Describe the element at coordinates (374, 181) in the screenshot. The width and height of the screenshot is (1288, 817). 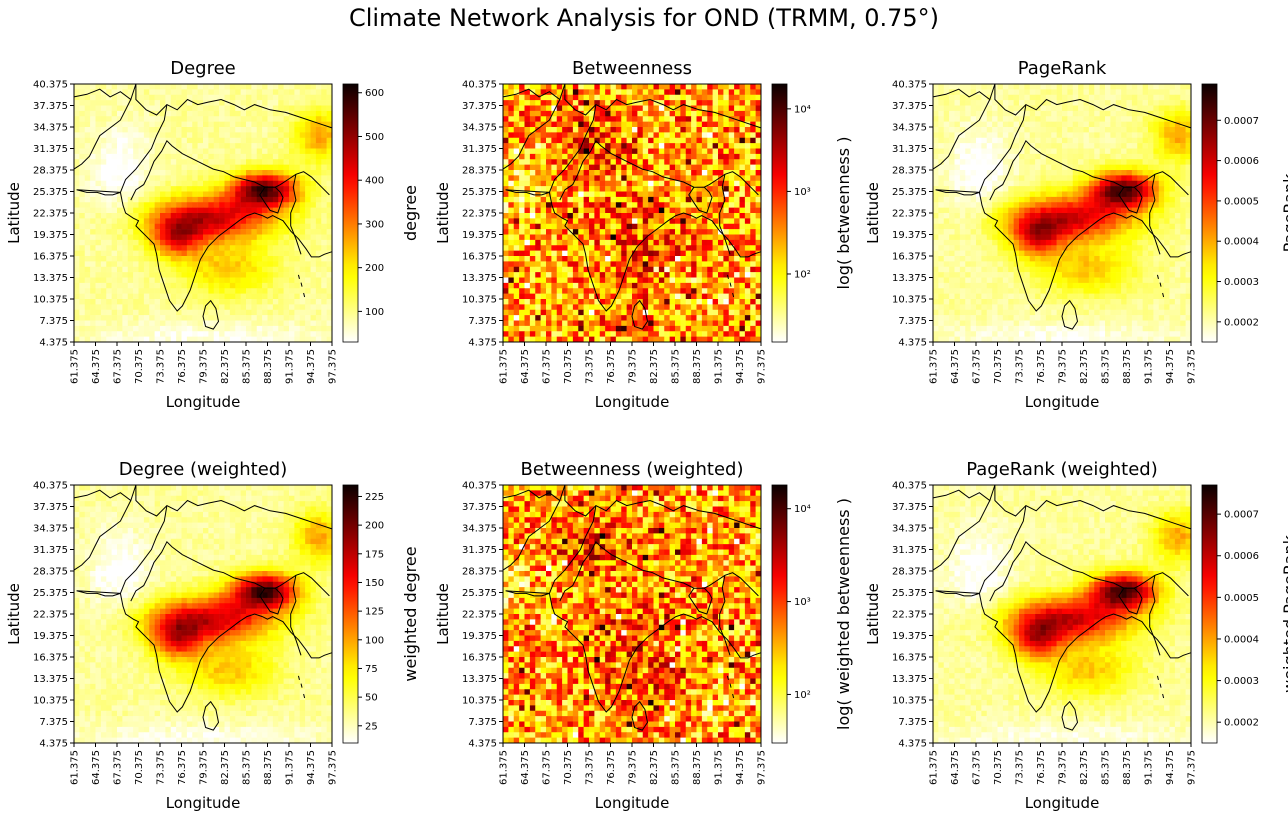
I see `colorbar-tick-label: 400` at that location.